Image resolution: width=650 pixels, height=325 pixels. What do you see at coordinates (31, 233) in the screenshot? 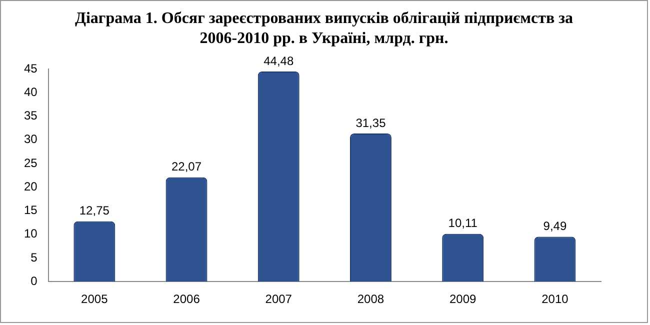
I see `y-tick-label: 10` at bounding box center [31, 233].